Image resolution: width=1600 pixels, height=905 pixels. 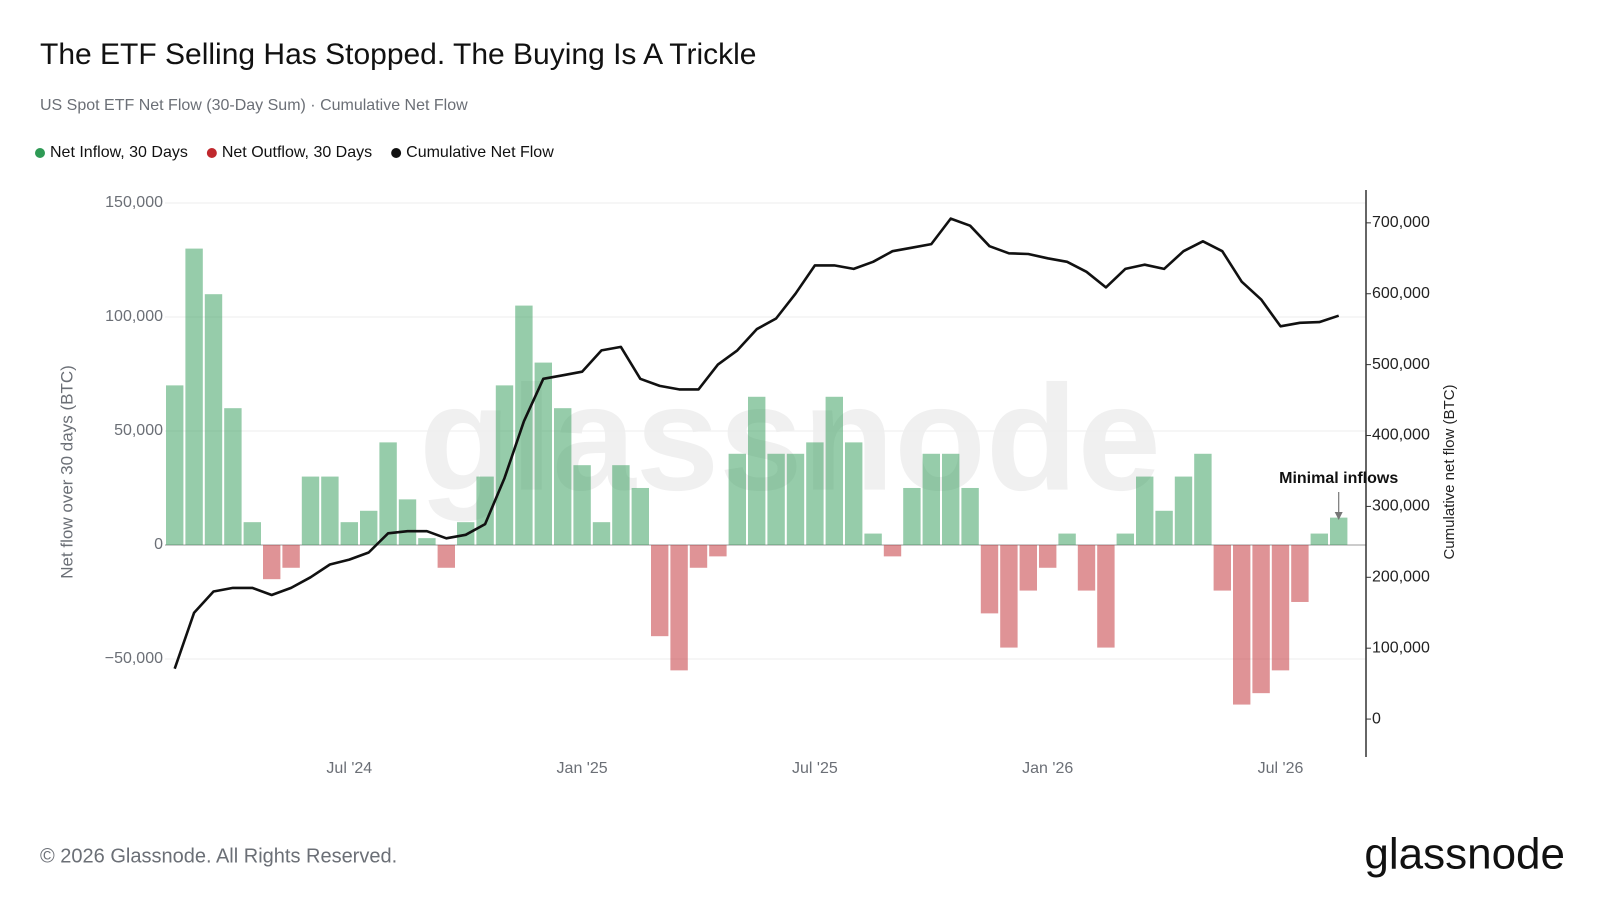 I want to click on y2-tick-label: 200,000, so click(x=1401, y=577).